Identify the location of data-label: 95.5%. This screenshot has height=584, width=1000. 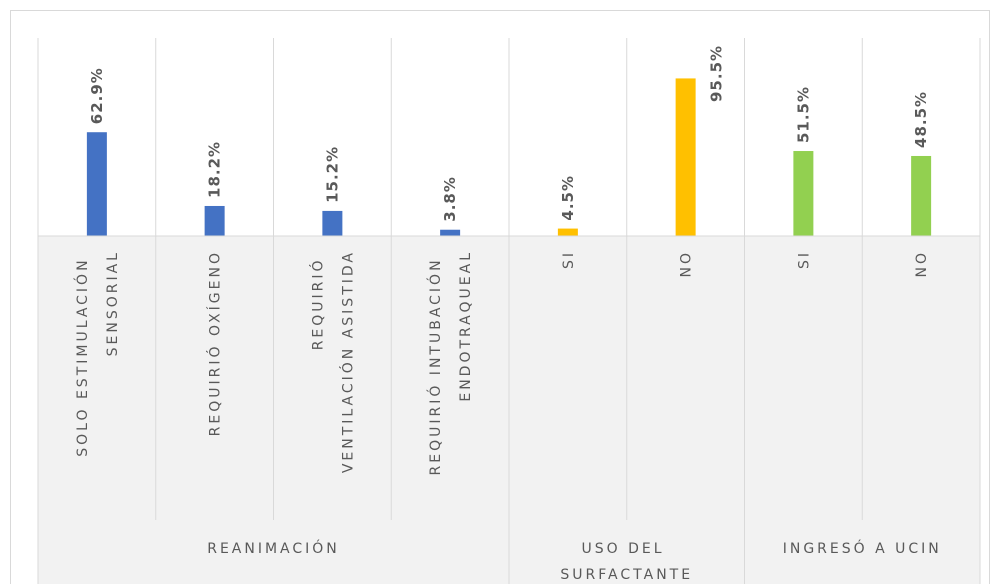
(717, 73).